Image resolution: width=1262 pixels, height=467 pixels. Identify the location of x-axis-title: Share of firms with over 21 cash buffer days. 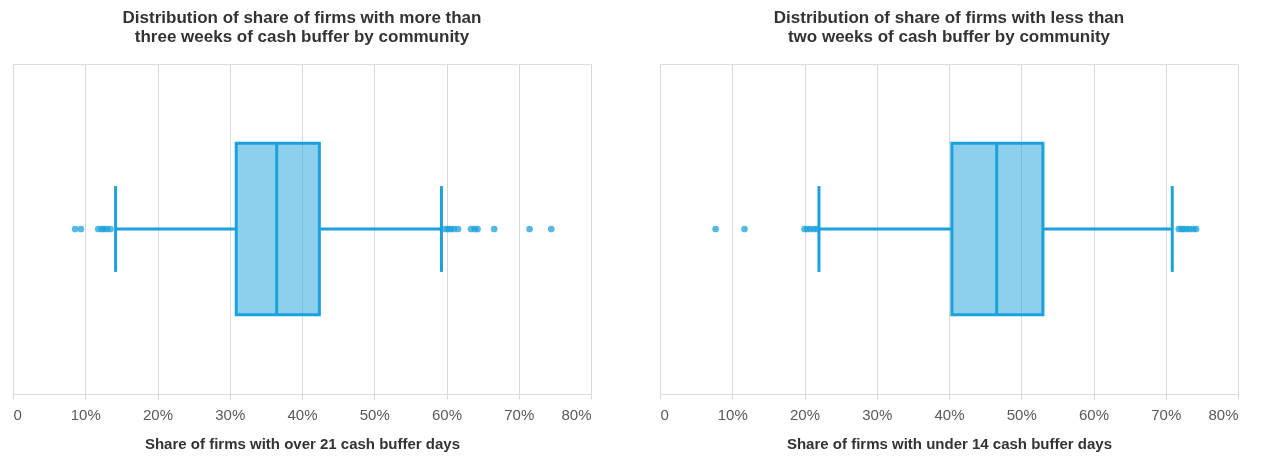
(302, 443).